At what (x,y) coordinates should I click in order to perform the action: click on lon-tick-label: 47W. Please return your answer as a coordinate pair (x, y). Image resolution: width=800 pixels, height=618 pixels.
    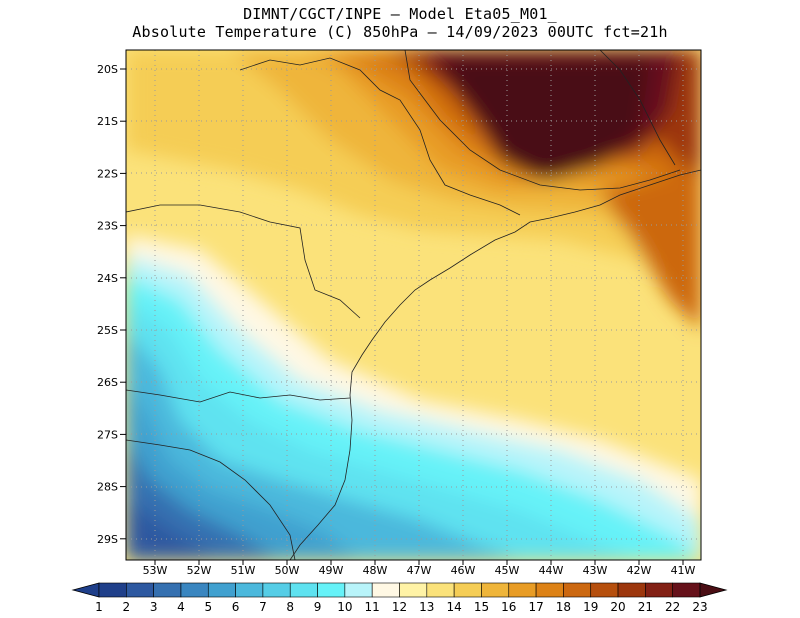
    Looking at the image, I should click on (419, 570).